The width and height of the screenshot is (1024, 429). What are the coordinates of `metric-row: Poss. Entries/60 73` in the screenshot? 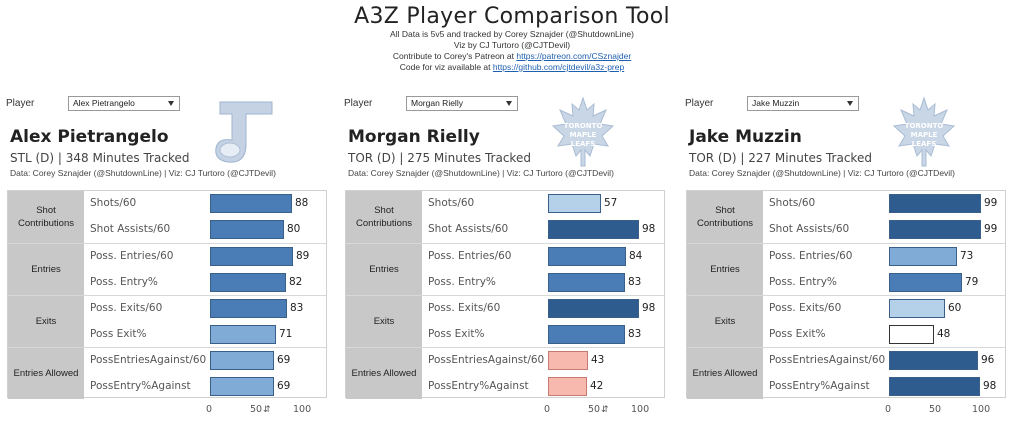 It's located at (884, 257).